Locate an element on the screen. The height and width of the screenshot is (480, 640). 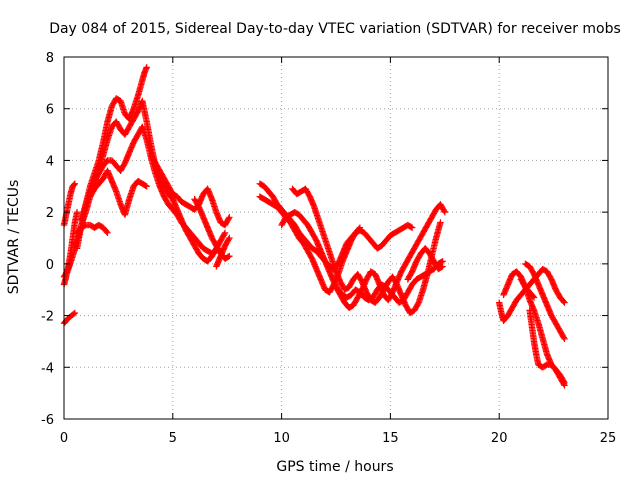
series-track-j is located at coordinates (212, 229).